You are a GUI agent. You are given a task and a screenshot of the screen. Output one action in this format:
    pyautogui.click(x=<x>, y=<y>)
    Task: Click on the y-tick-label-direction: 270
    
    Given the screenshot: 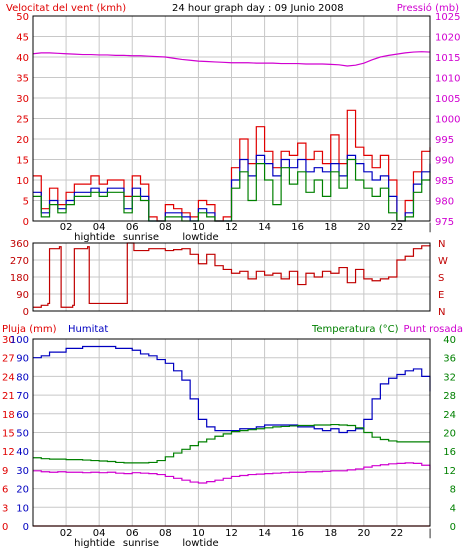 What is the action you would take?
    pyautogui.click(x=19, y=261)
    